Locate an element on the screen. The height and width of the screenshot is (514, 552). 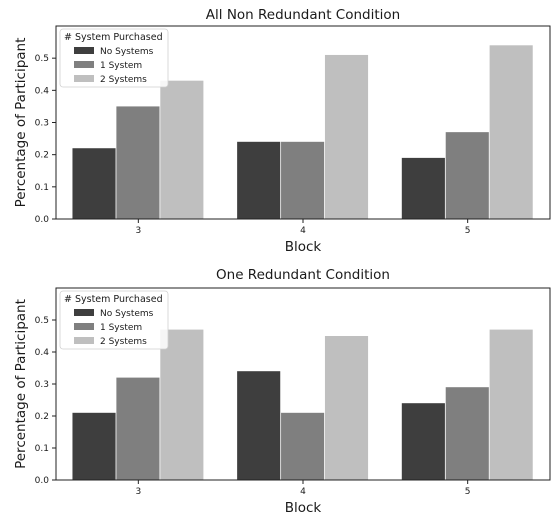
chart-title: All Non Redundant Condition is located at coordinates (303, 15).